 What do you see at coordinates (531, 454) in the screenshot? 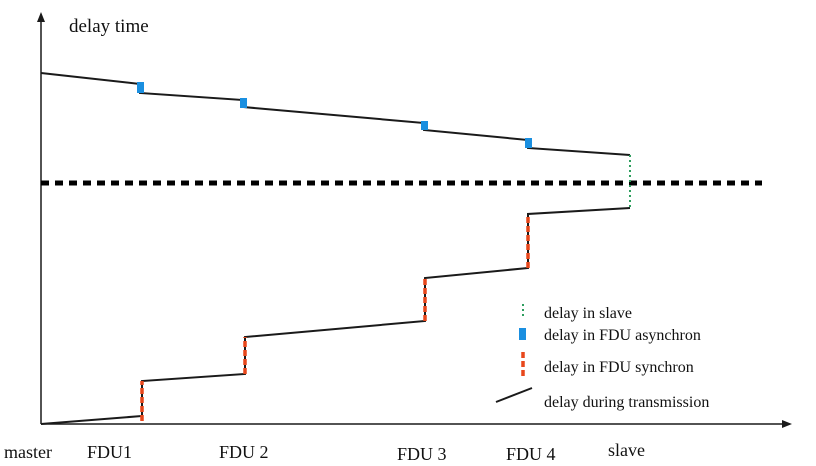
I see `x-label-fdu4: FDU 4` at bounding box center [531, 454].